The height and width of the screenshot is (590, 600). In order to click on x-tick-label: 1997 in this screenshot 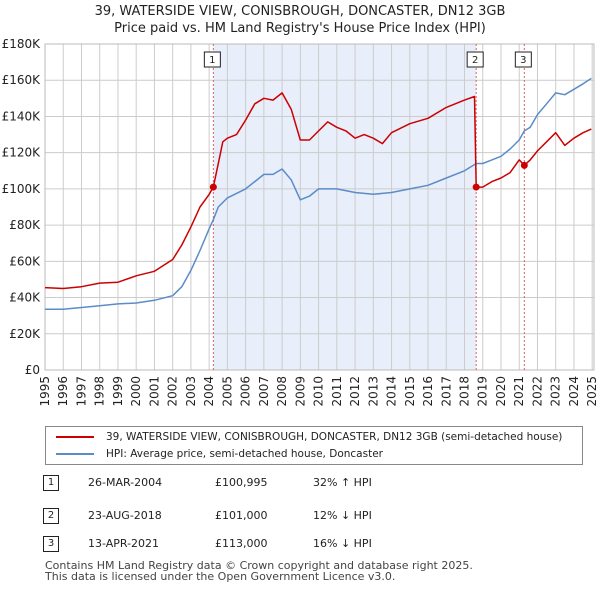, I will do `click(81, 391)`.